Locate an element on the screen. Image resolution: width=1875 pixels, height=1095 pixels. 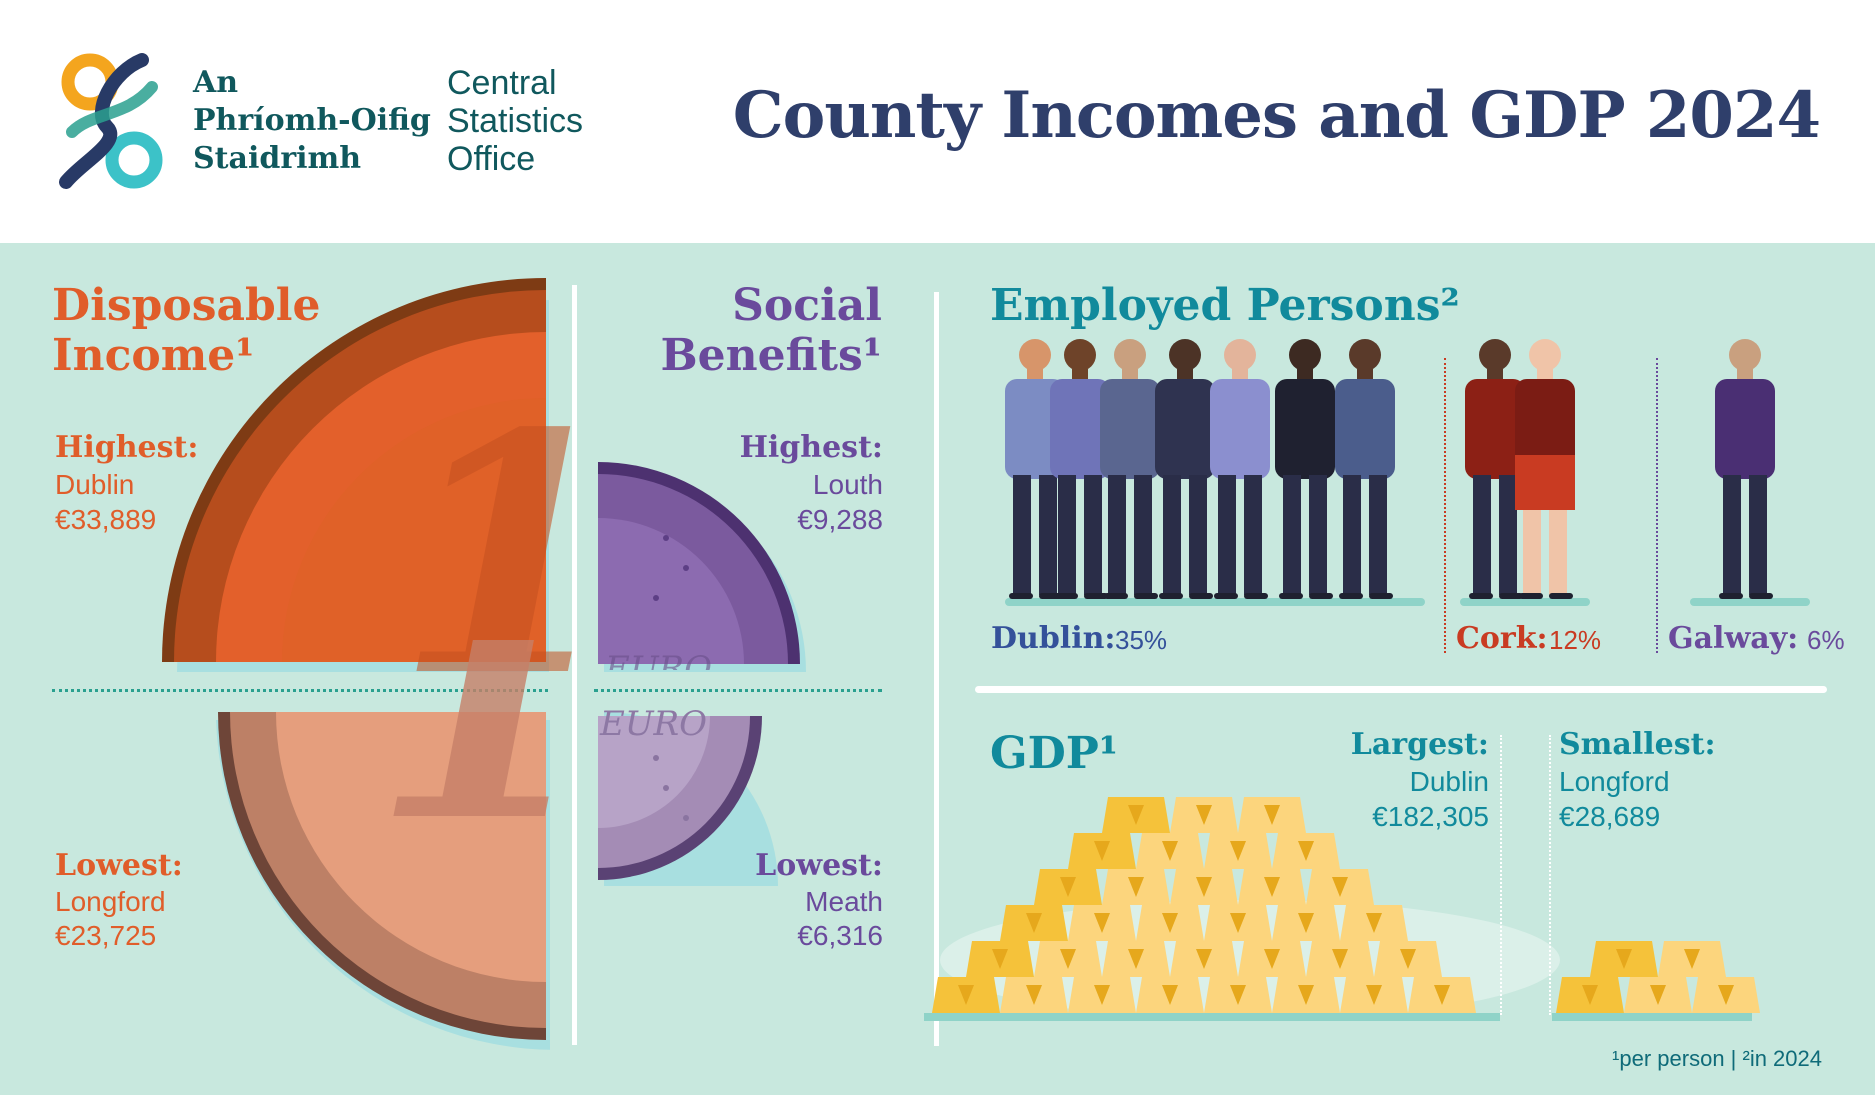
employed-dublin-label: Dublin: is located at coordinates (1053, 638).